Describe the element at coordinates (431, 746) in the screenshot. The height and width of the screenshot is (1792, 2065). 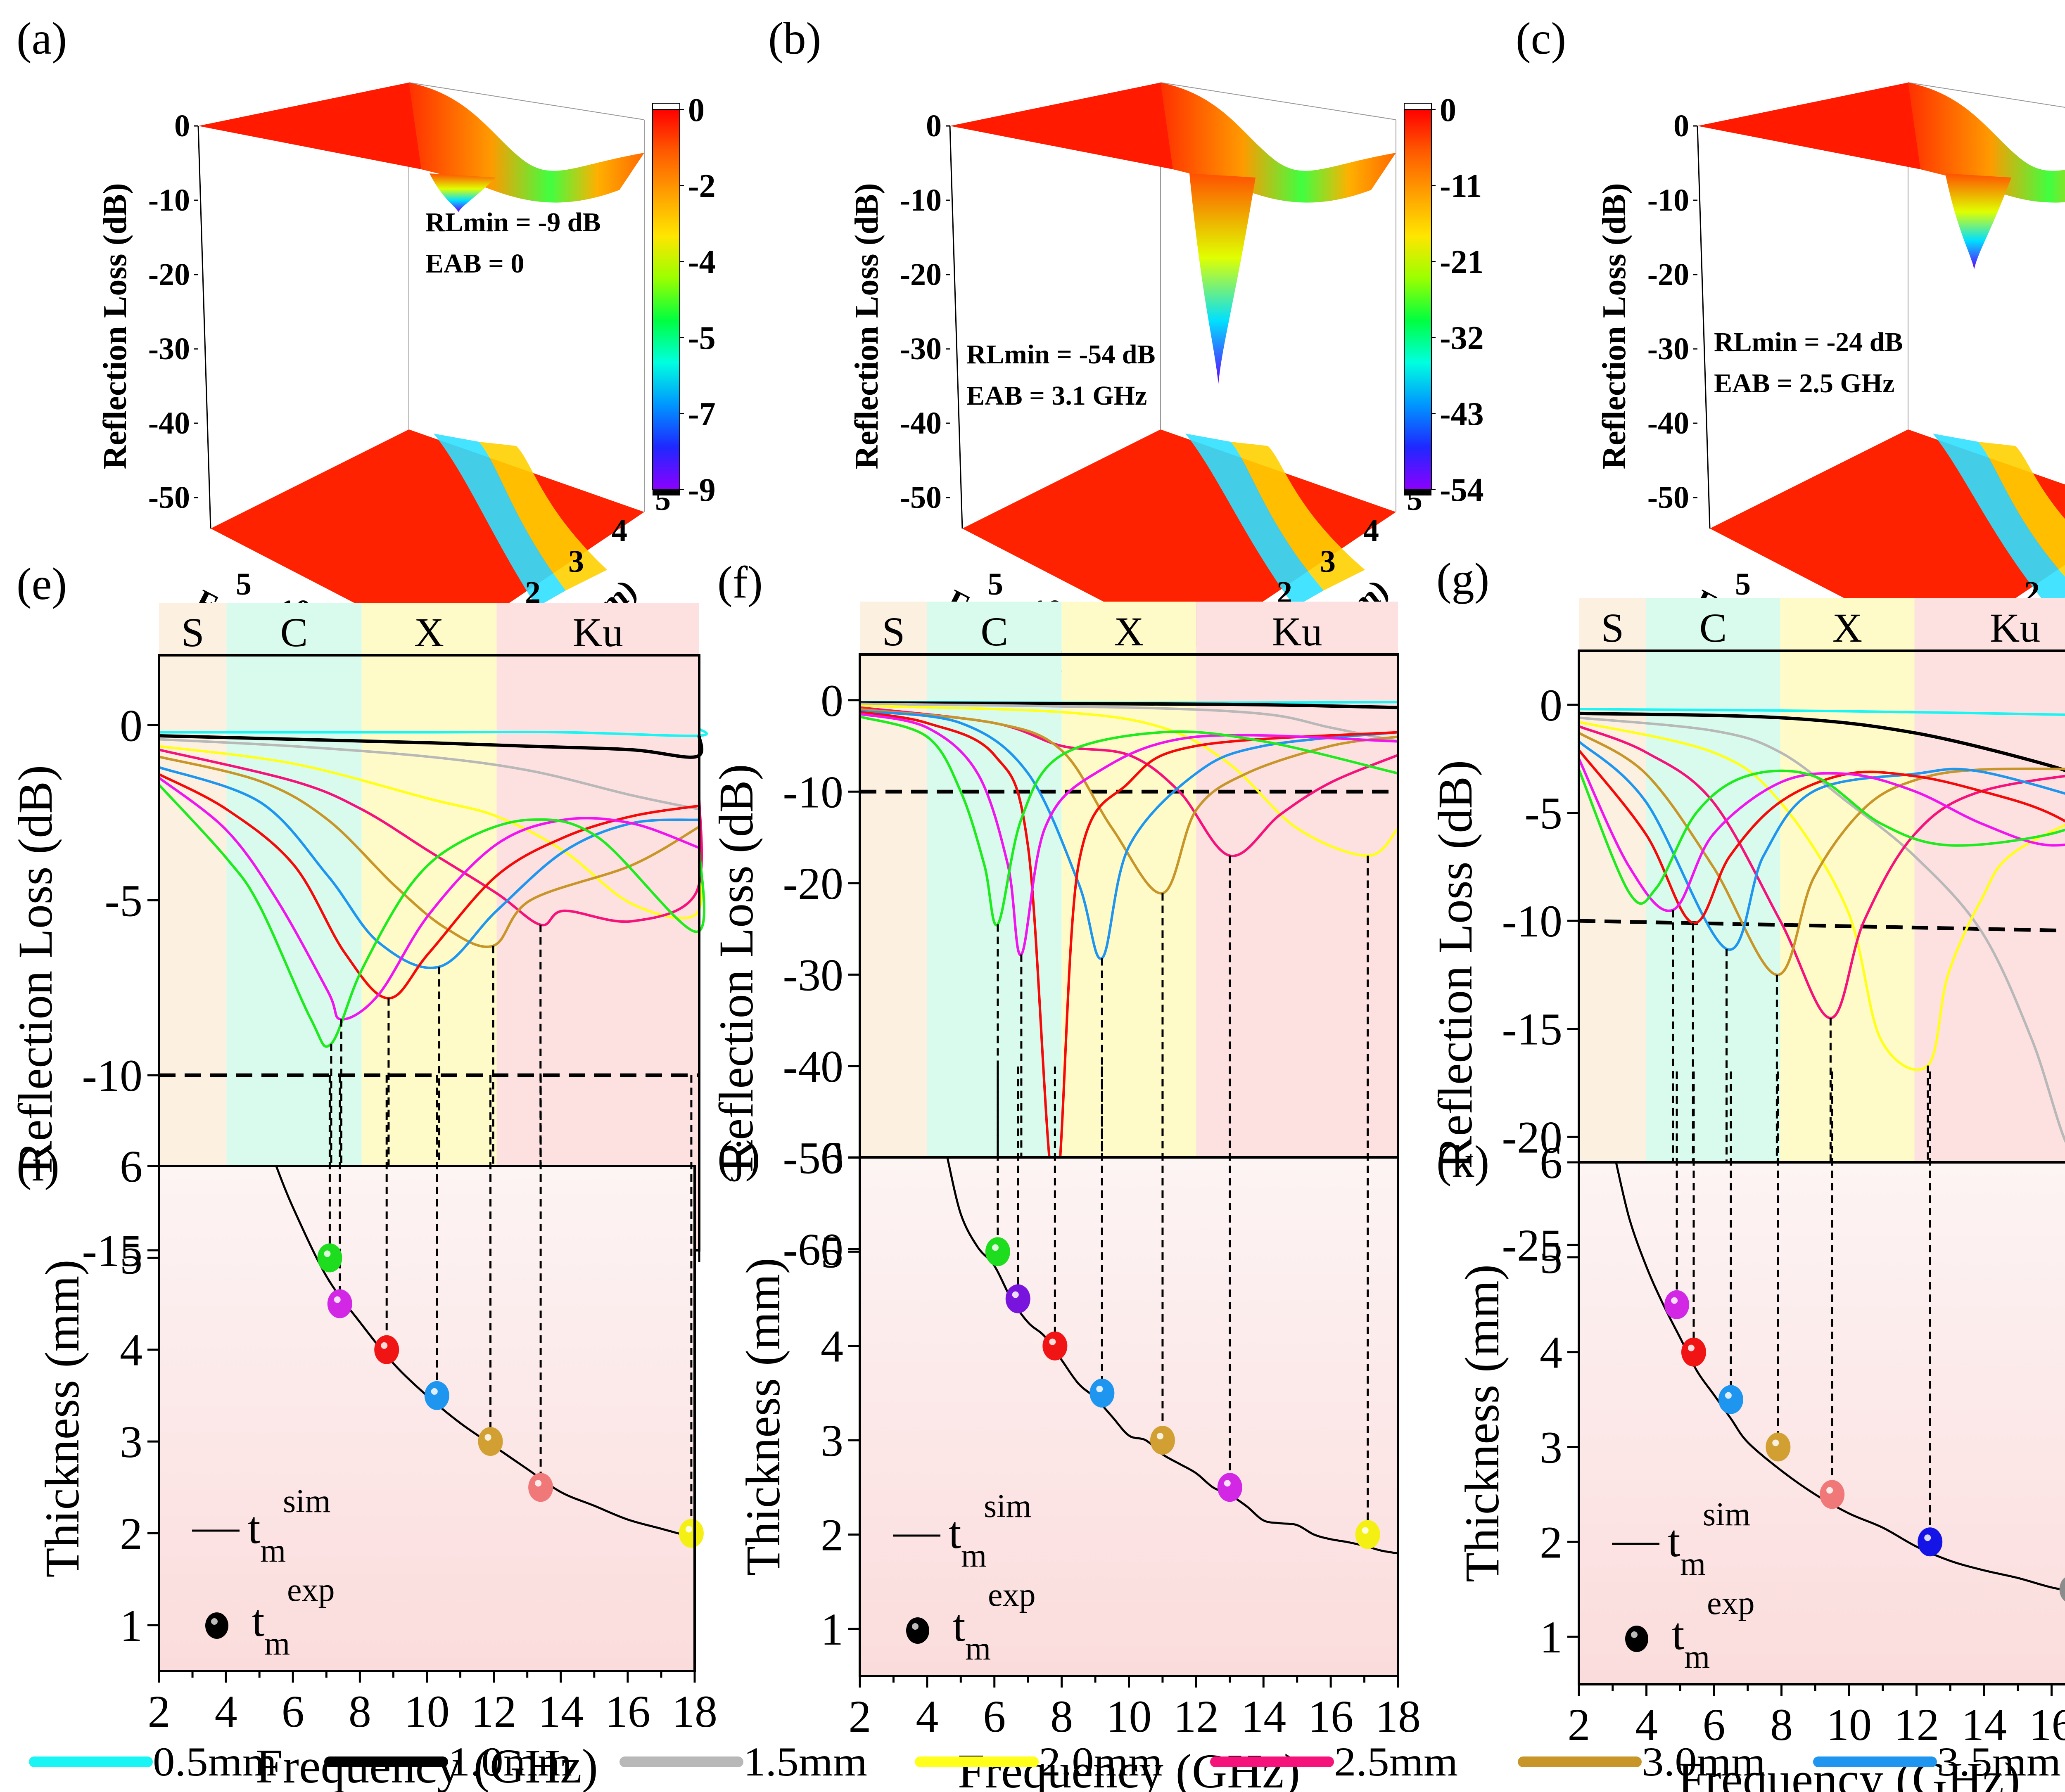
I see `series-line-1-0mm` at that location.